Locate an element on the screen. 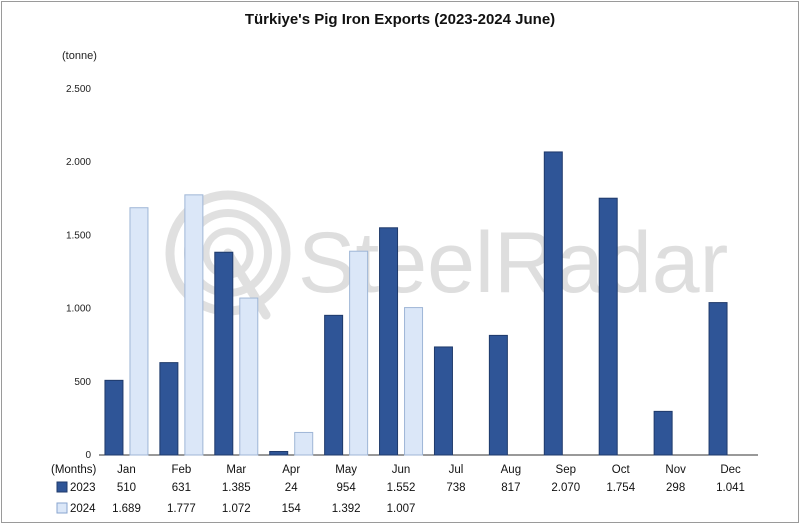 The height and width of the screenshot is (527, 800). bar-2024-mar is located at coordinates (249, 376).